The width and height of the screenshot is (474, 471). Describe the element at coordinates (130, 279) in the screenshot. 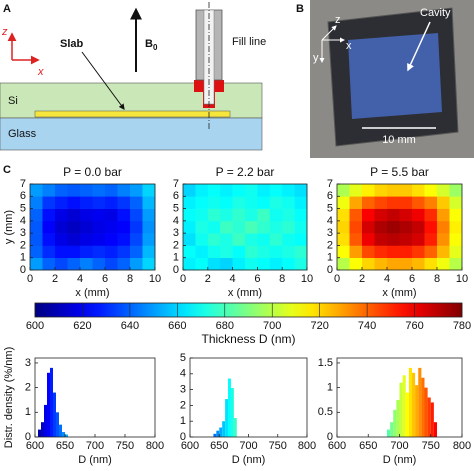

I see `x-tick-label: 8` at that location.